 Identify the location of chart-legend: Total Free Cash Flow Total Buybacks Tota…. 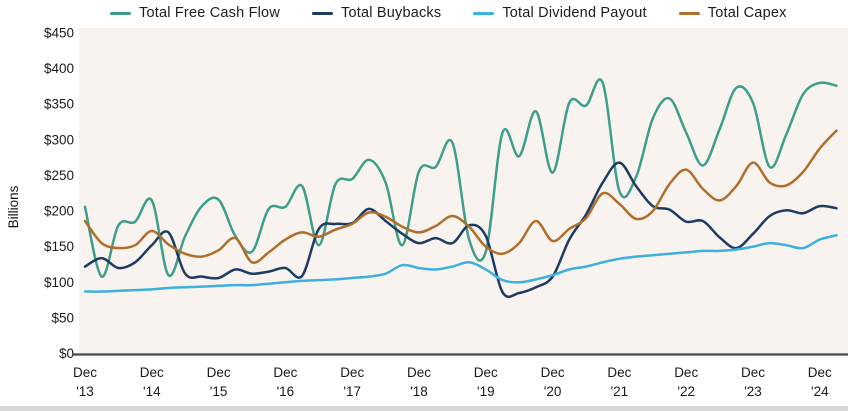
(448, 13).